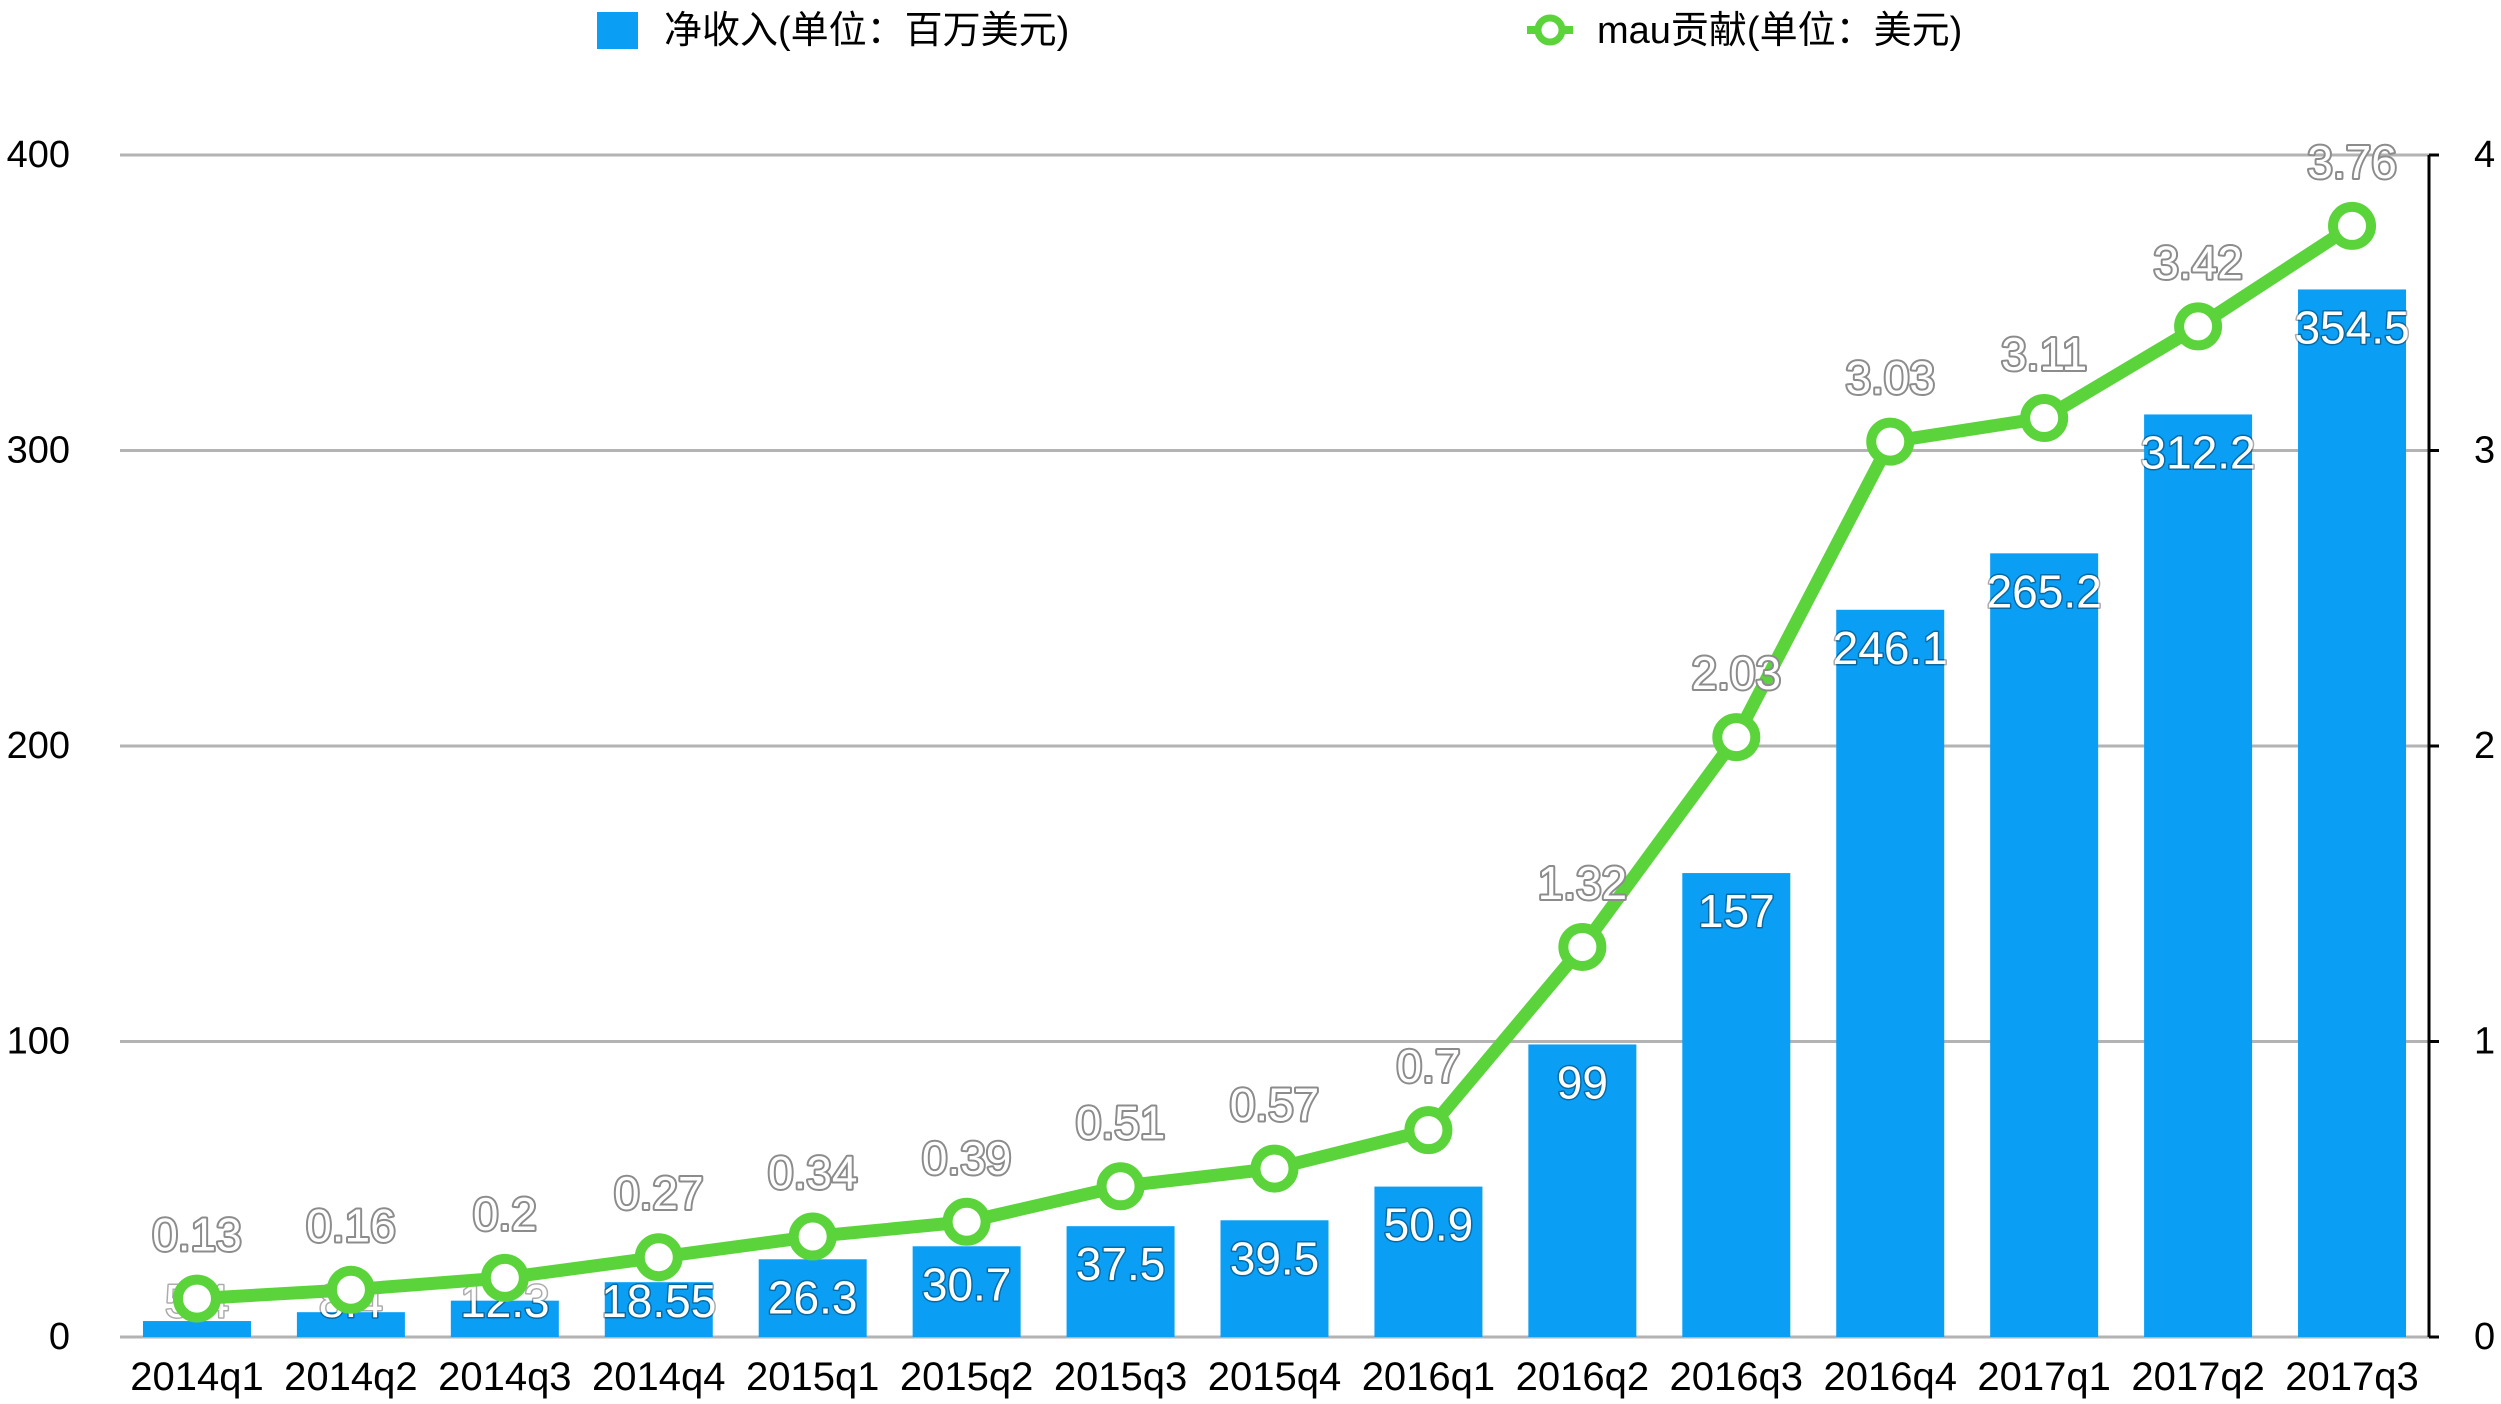  I want to click on left-y-axis-labels: 0 100 200 300 400, so click(38, 746).